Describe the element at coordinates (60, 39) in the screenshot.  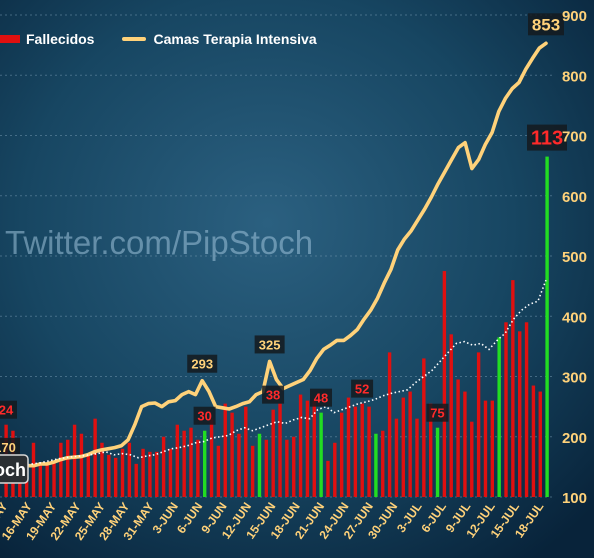
I see `legend-label-fallecidos: Fallecidos` at that location.